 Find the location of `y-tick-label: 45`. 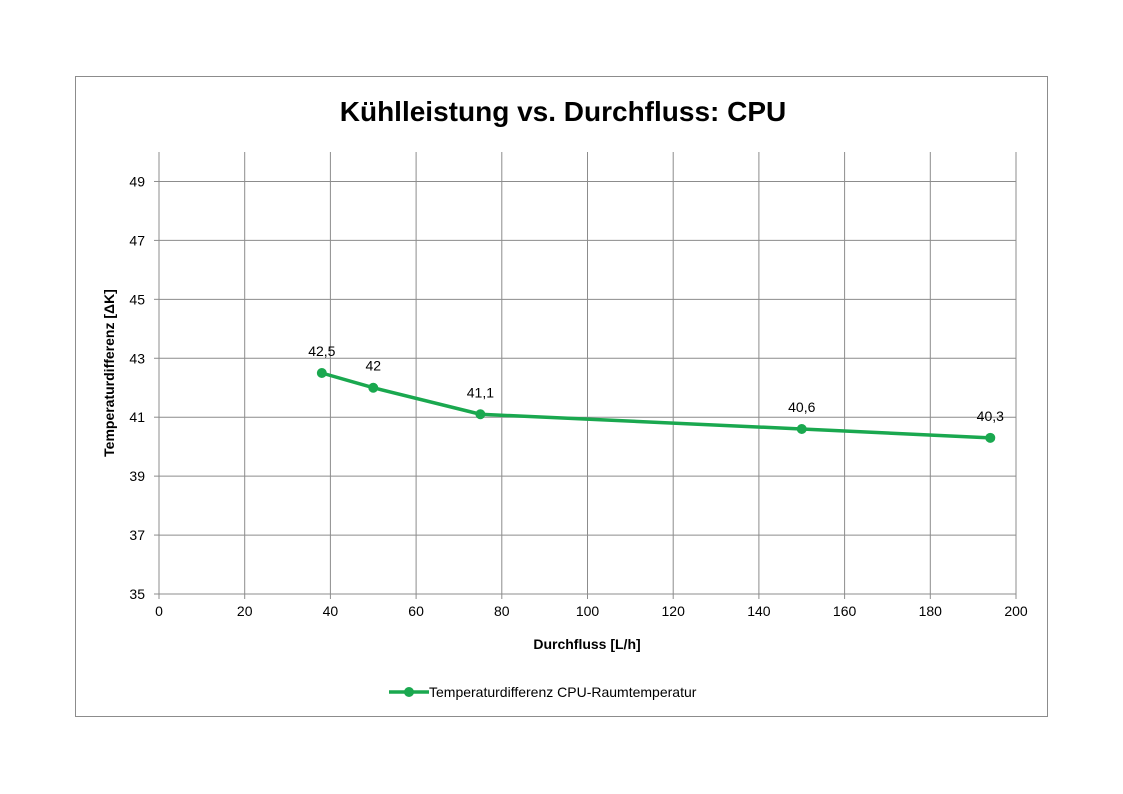

y-tick-label: 45 is located at coordinates (137, 299).